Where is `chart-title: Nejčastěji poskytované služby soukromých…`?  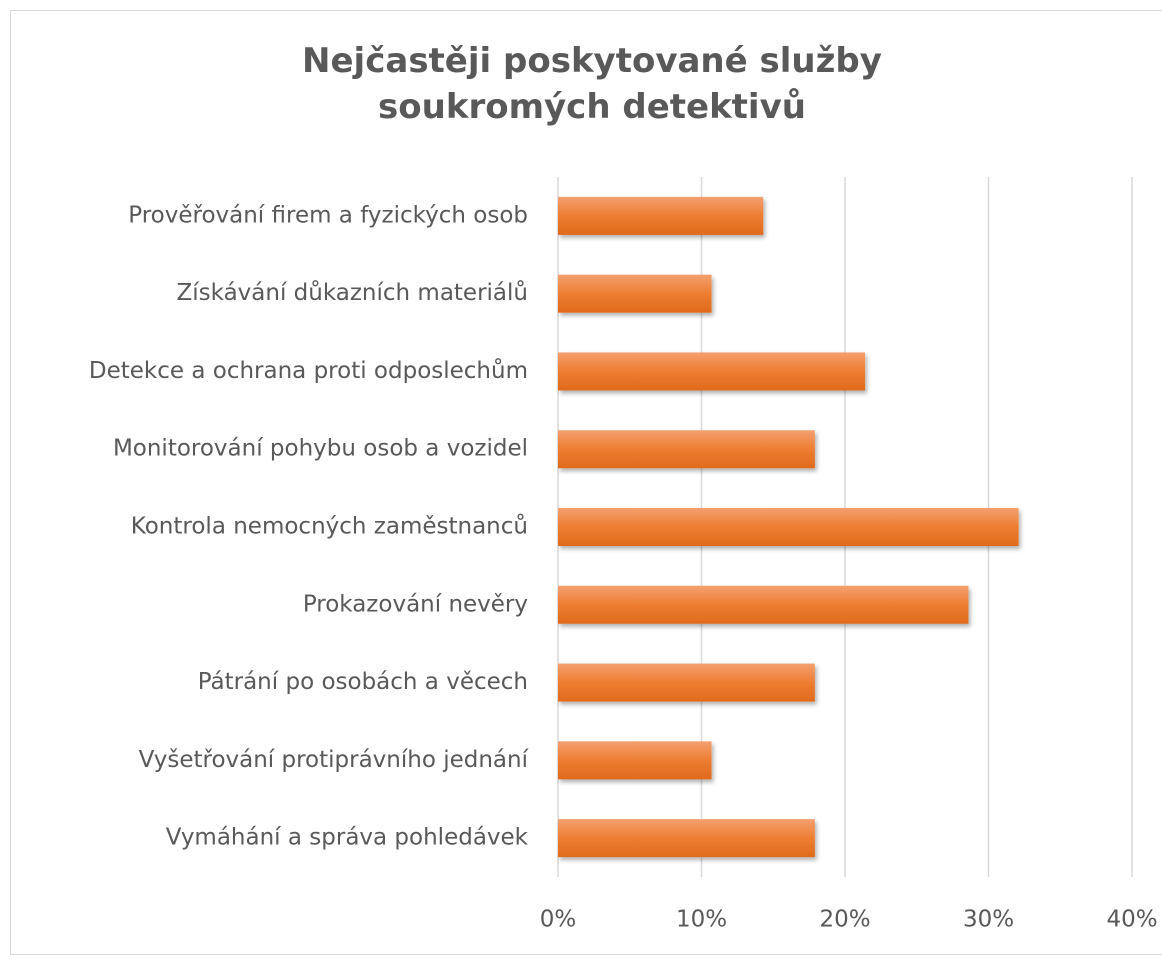
chart-title: Nejčastěji poskytované služby soukromých… is located at coordinates (592, 84).